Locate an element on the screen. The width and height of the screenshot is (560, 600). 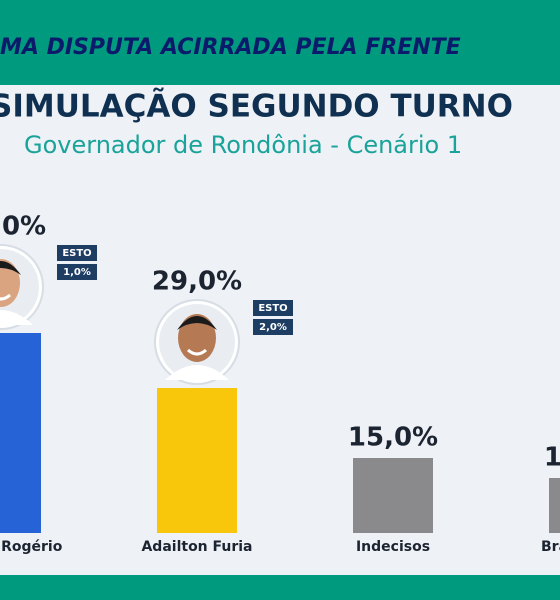
chart-subtitle: Governador de Rondônia - Cenário 1 is located at coordinates (243, 145).